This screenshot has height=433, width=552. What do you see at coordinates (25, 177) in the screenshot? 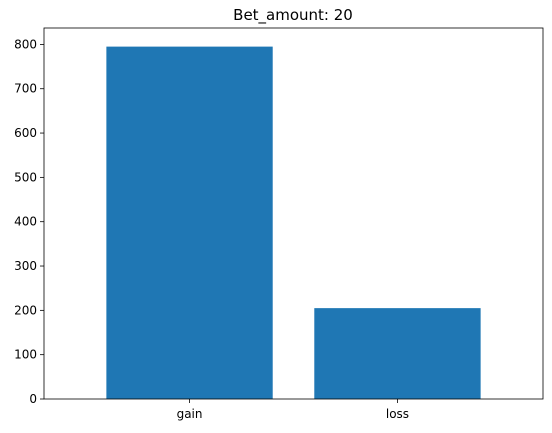
I see `y-tick-label-500: 500` at bounding box center [25, 177].